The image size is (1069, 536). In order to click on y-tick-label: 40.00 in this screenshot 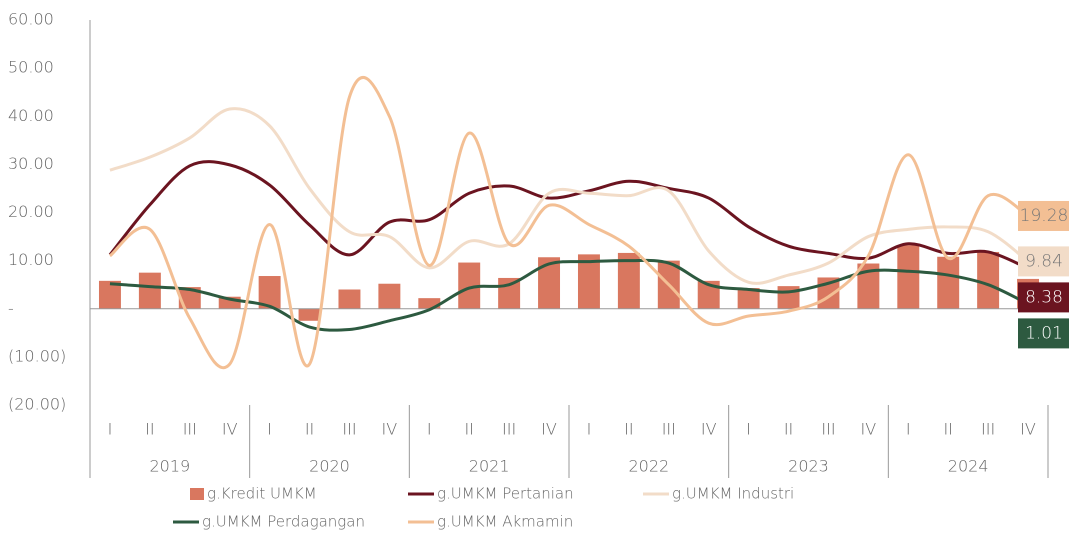, I will do `click(31, 115)`.